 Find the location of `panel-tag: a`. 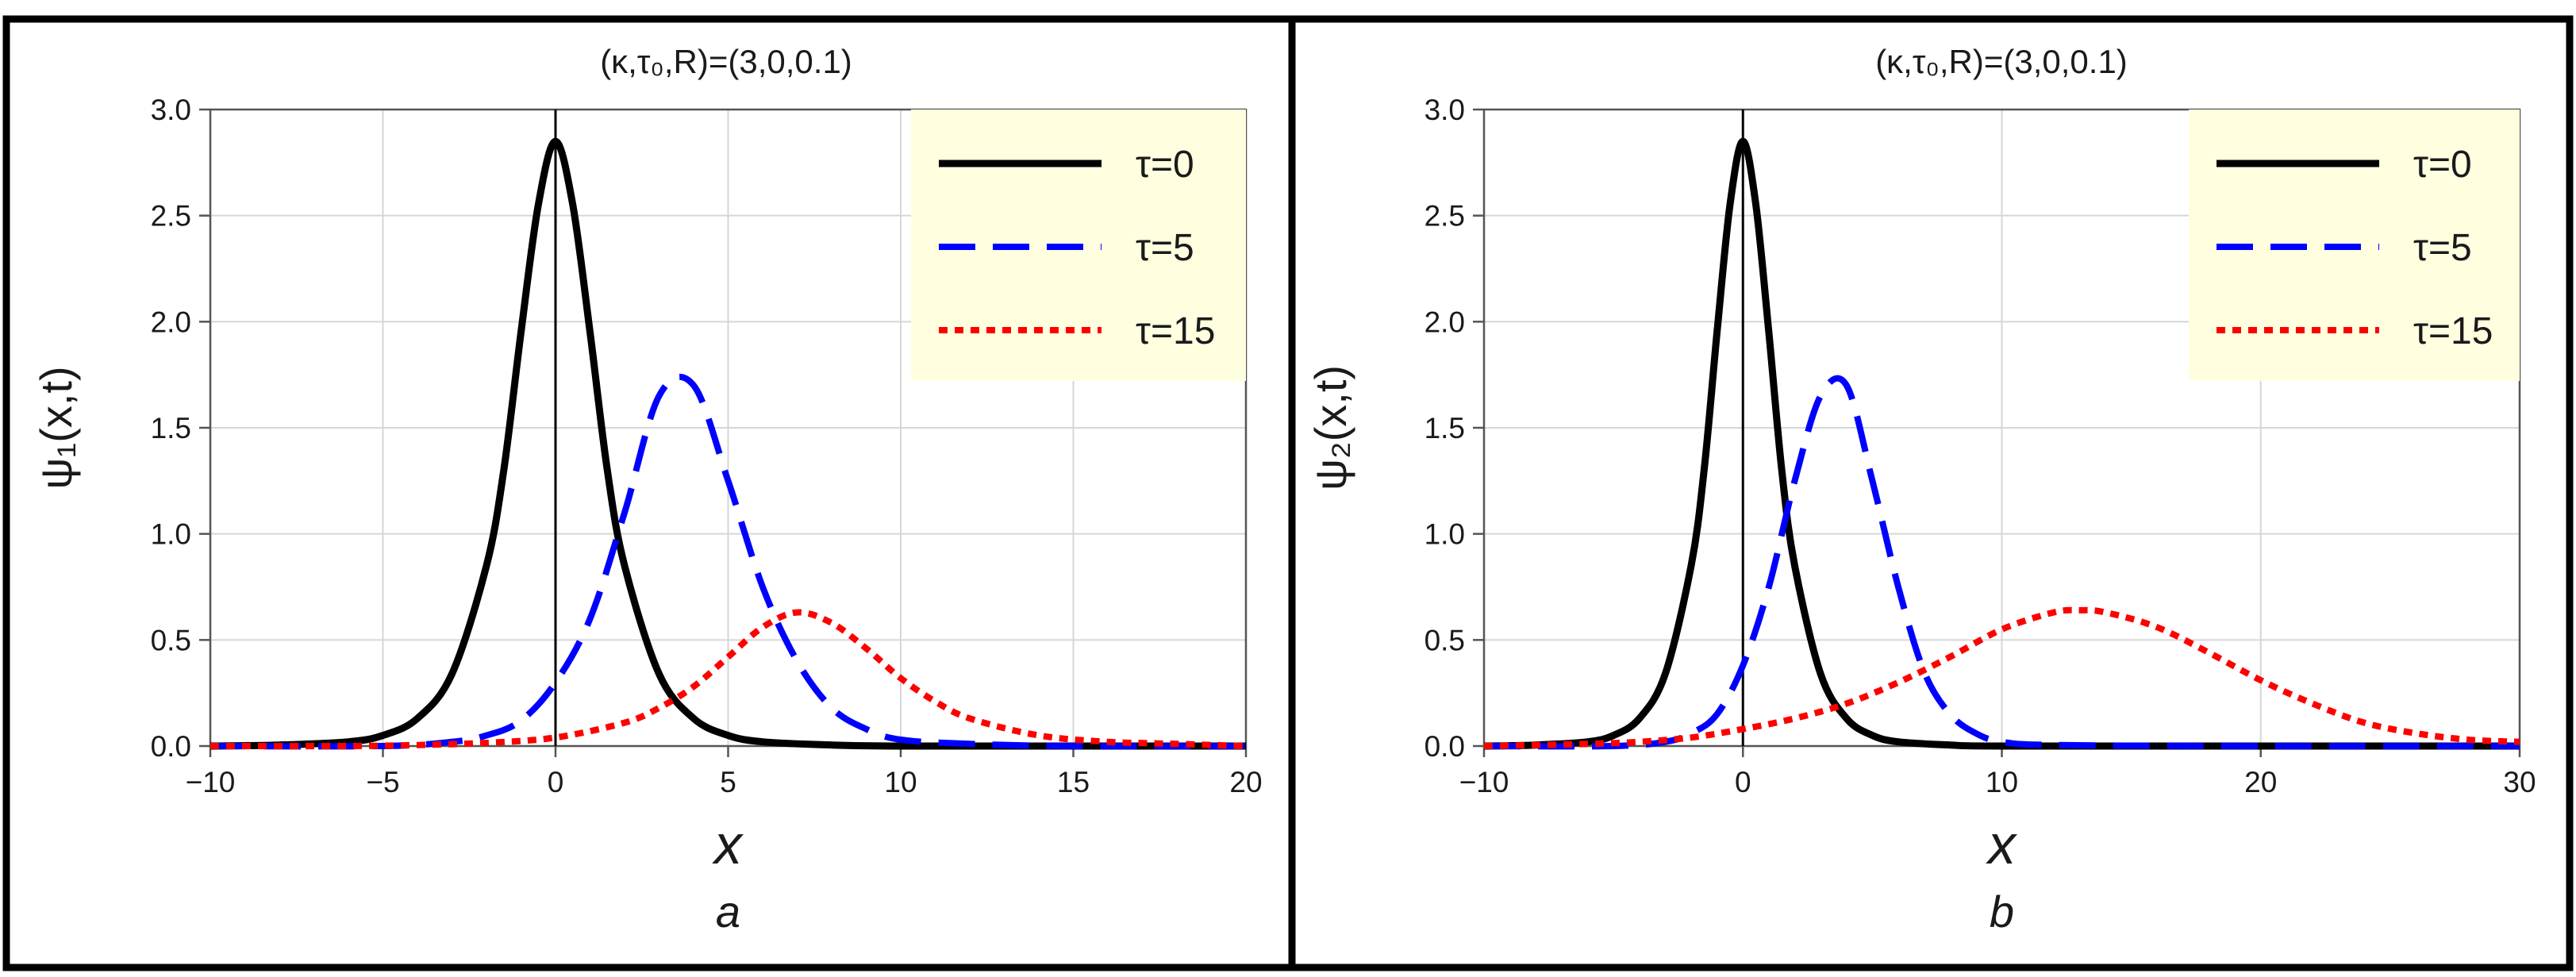

panel-tag: a is located at coordinates (728, 912).